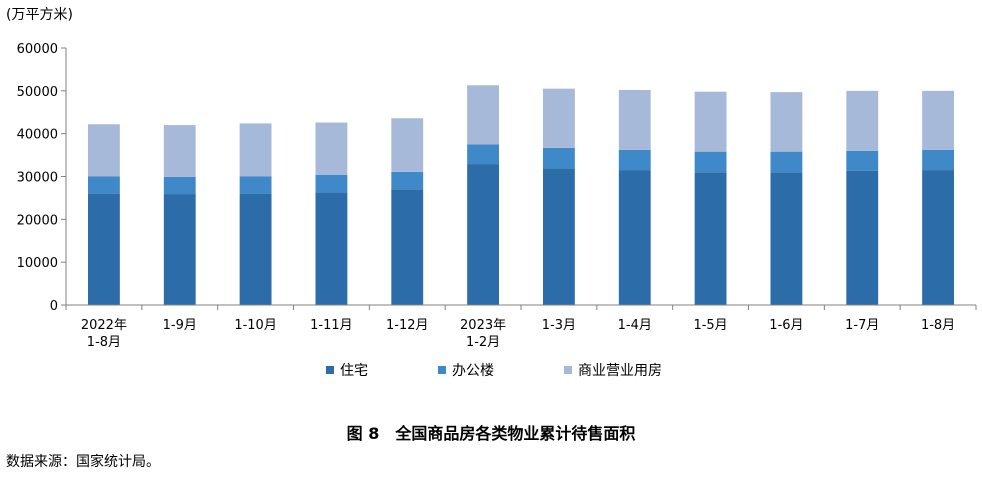  What do you see at coordinates (255, 325) in the screenshot?
I see `x-tick-label: 1-10月` at bounding box center [255, 325].